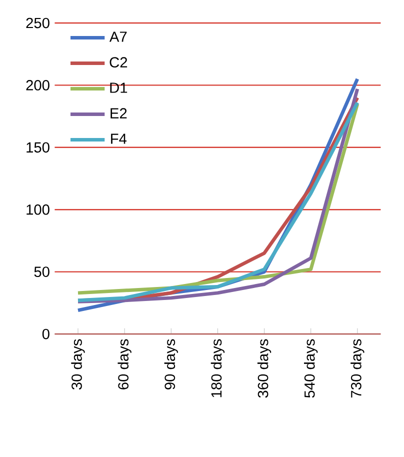 Image resolution: width=404 pixels, height=457 pixels. Describe the element at coordinates (311, 368) in the screenshot. I see `x-tick-label: 540 days` at that location.